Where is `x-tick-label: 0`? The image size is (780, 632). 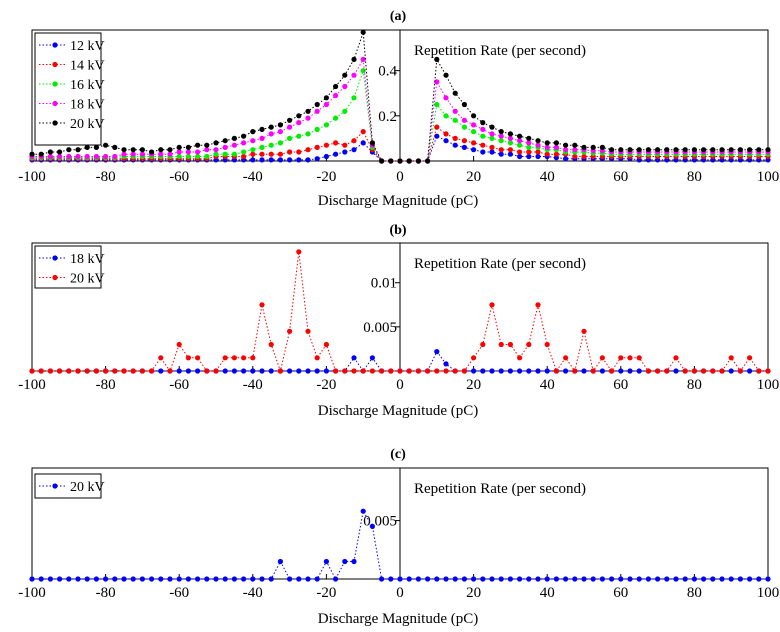 x-tick-label: 0 is located at coordinates (400, 385).